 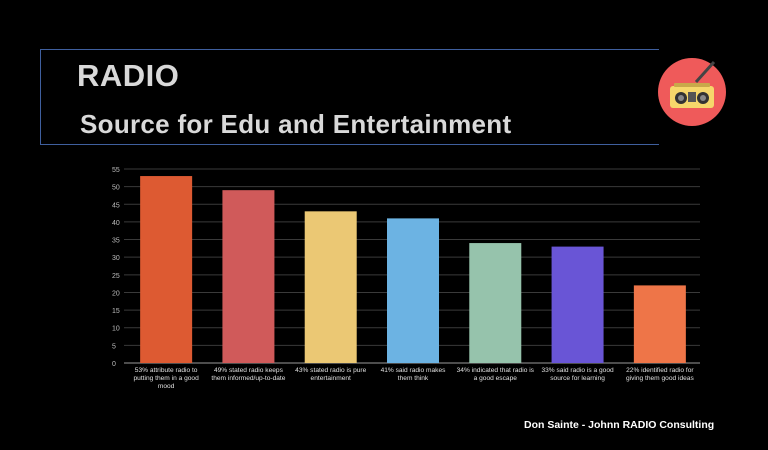 I want to click on y-tick-label: 5, so click(x=114, y=346).